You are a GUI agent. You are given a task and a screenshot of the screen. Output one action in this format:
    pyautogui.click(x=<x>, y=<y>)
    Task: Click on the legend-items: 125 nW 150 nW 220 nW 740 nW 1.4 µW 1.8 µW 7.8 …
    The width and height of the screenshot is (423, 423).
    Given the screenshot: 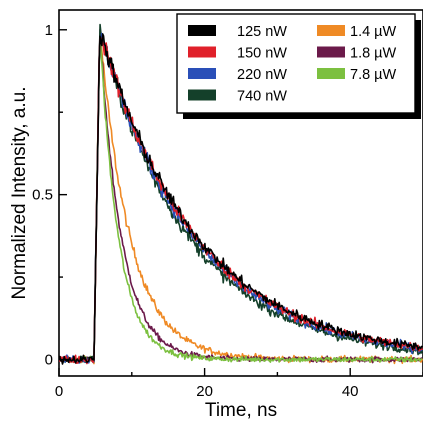 What is the action you would take?
    pyautogui.click(x=292, y=64)
    